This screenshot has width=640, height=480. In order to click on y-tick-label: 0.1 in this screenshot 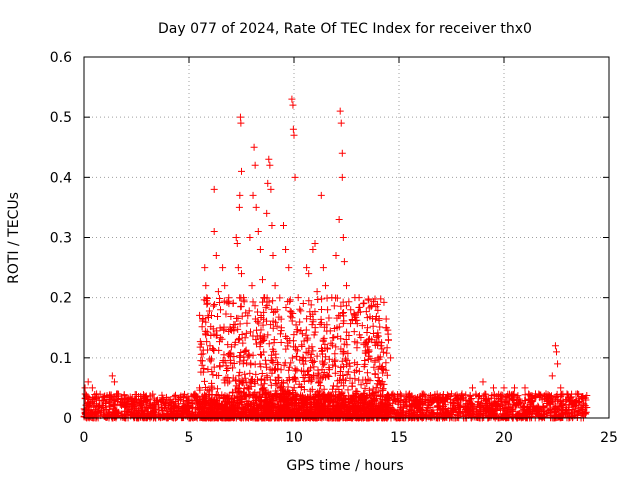, I will do `click(61, 359)`.